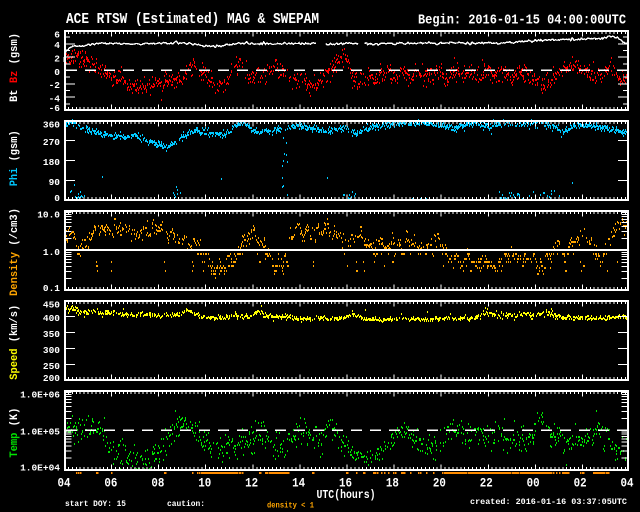  What do you see at coordinates (55, 108) in the screenshot?
I see `svg-text: -6` at bounding box center [55, 108].